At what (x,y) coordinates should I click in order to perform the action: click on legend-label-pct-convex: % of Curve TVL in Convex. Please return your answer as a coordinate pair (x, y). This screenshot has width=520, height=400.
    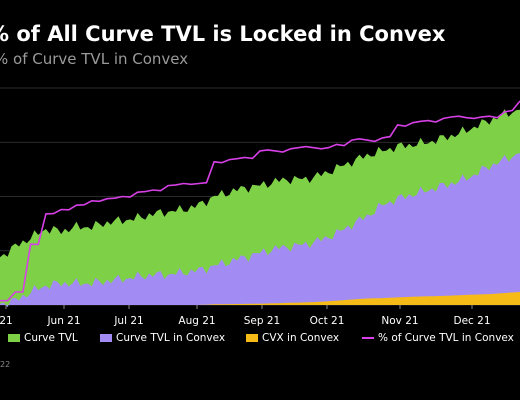
    Looking at the image, I should click on (446, 338).